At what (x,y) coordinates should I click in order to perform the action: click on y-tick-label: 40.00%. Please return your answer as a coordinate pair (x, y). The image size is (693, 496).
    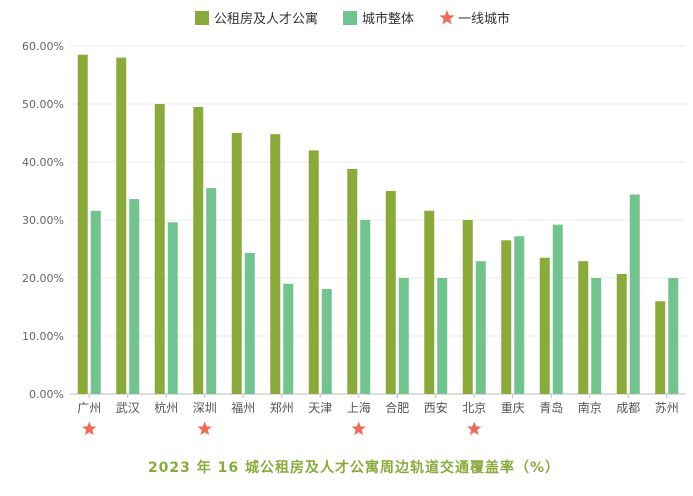
    Looking at the image, I should click on (43, 162).